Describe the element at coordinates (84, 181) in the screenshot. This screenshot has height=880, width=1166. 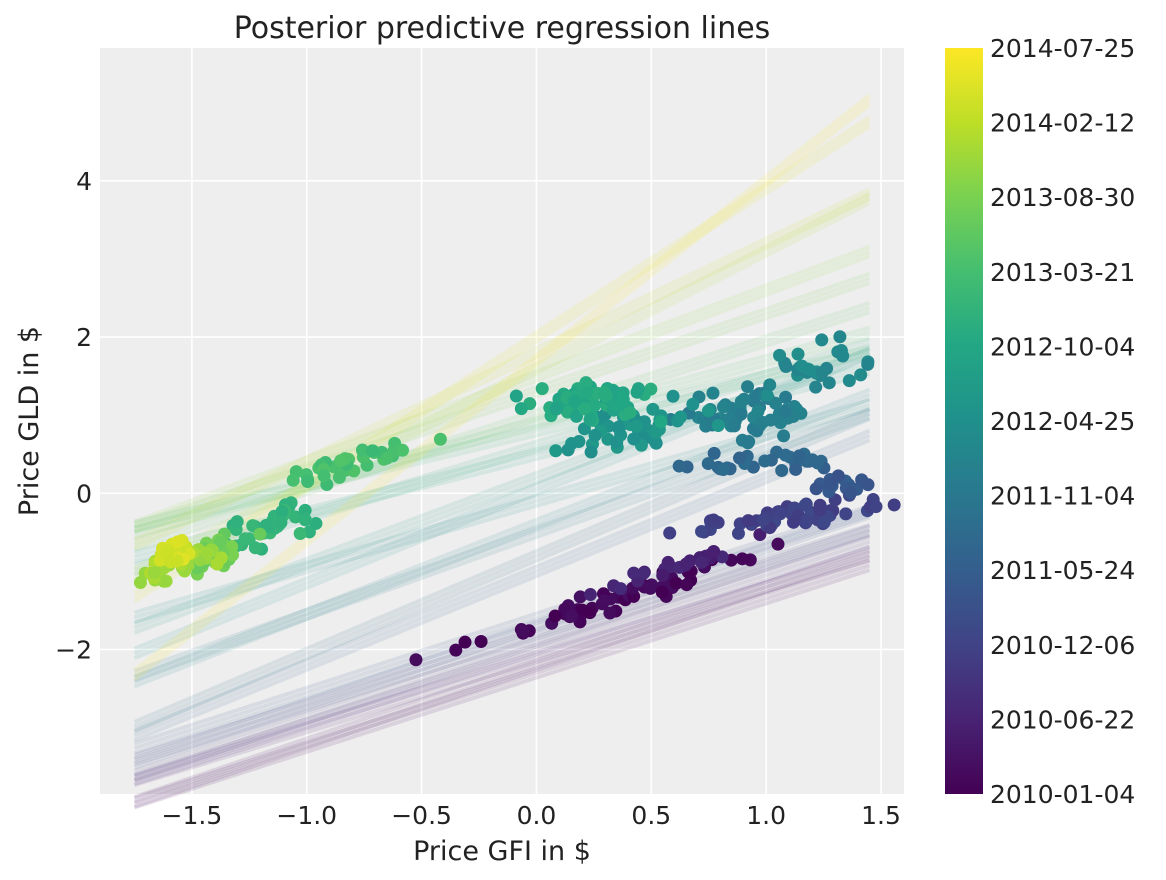
I see `y-tick-label: 4` at that location.